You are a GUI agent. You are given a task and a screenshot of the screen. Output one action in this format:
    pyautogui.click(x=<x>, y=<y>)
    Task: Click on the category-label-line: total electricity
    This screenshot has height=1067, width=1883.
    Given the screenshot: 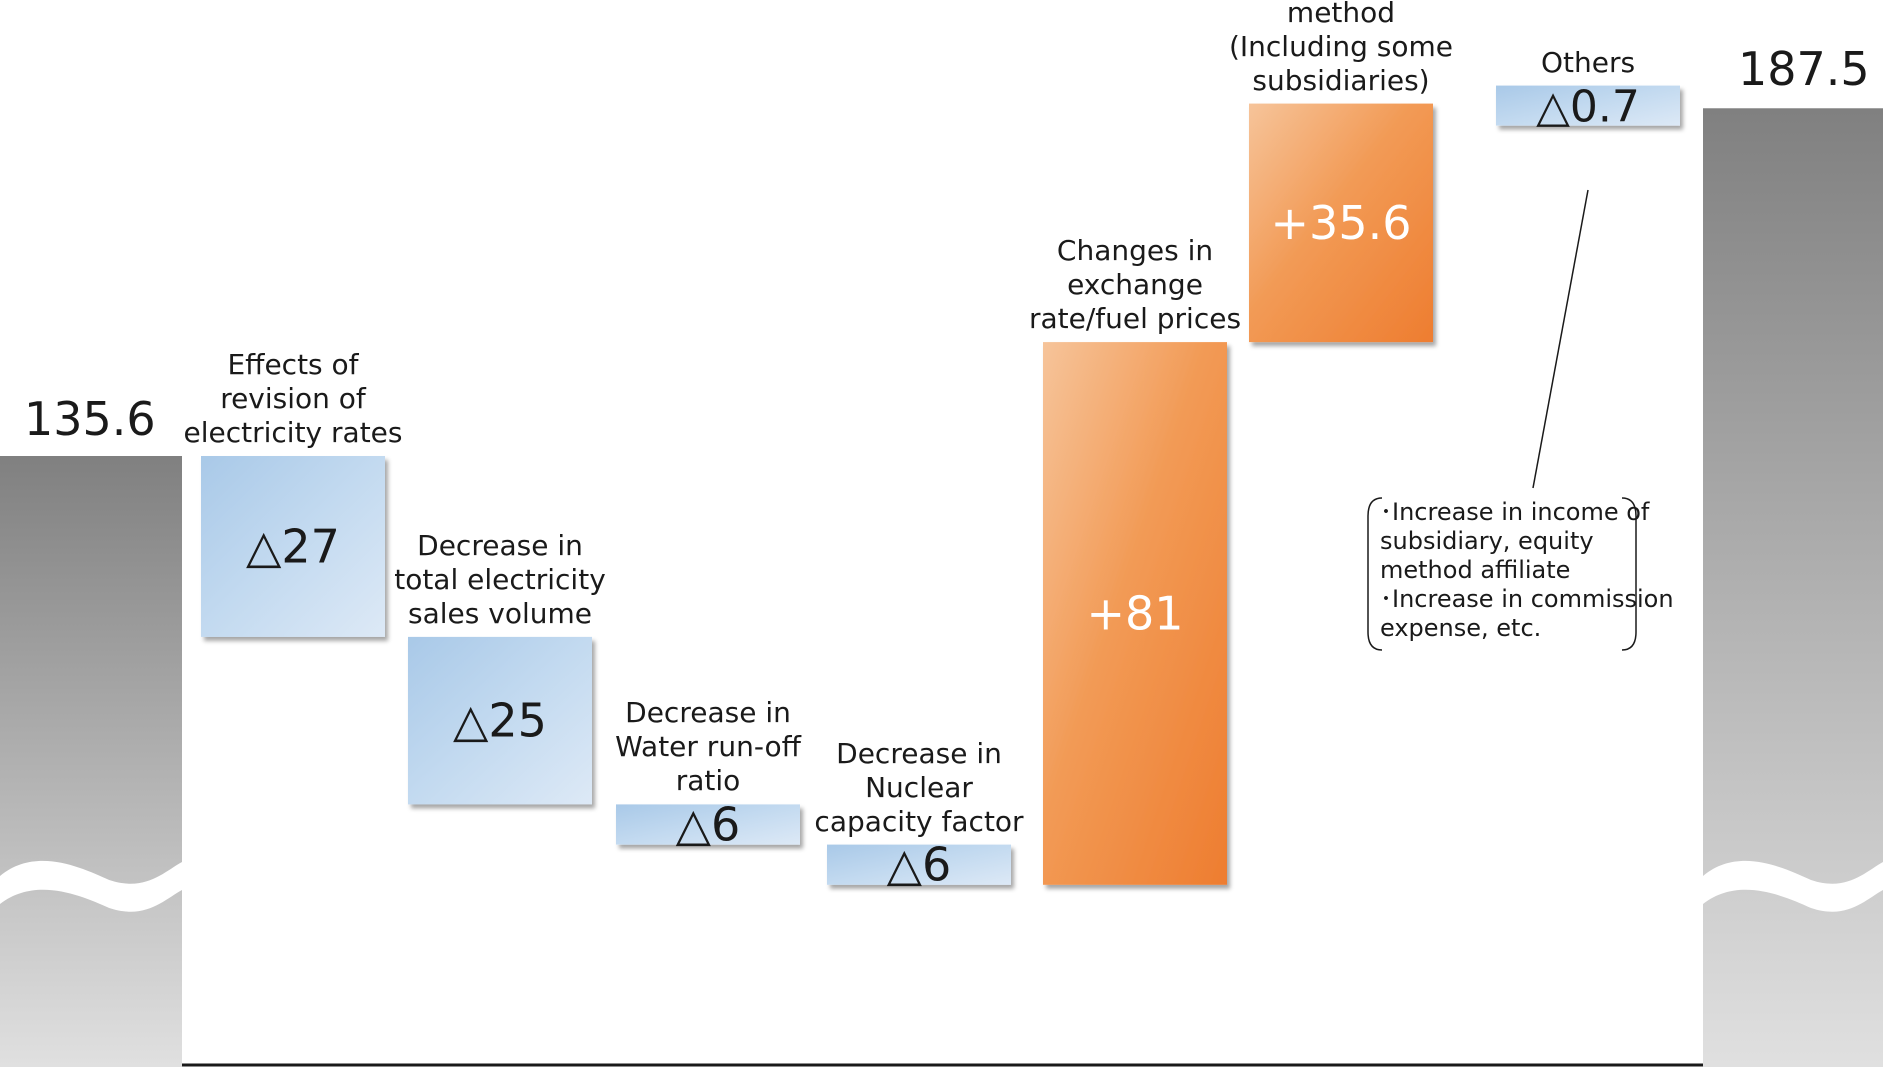 What is the action you would take?
    pyautogui.click(x=500, y=579)
    